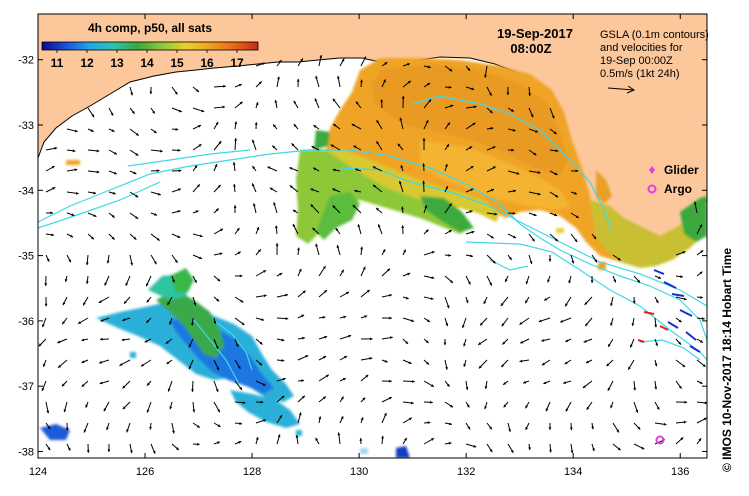 This screenshot has width=749, height=496. Describe the element at coordinates (87, 63) in the screenshot. I see `colorbar-tick-label: 12` at that location.